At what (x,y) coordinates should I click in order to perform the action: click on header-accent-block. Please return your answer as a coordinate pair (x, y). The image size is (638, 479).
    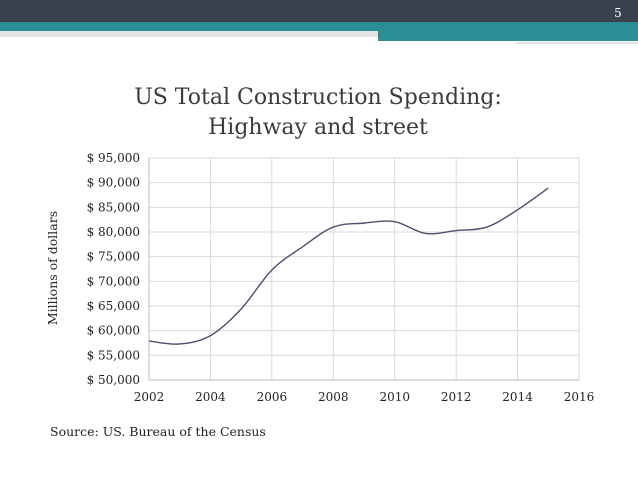
    Looking at the image, I should click on (508, 36).